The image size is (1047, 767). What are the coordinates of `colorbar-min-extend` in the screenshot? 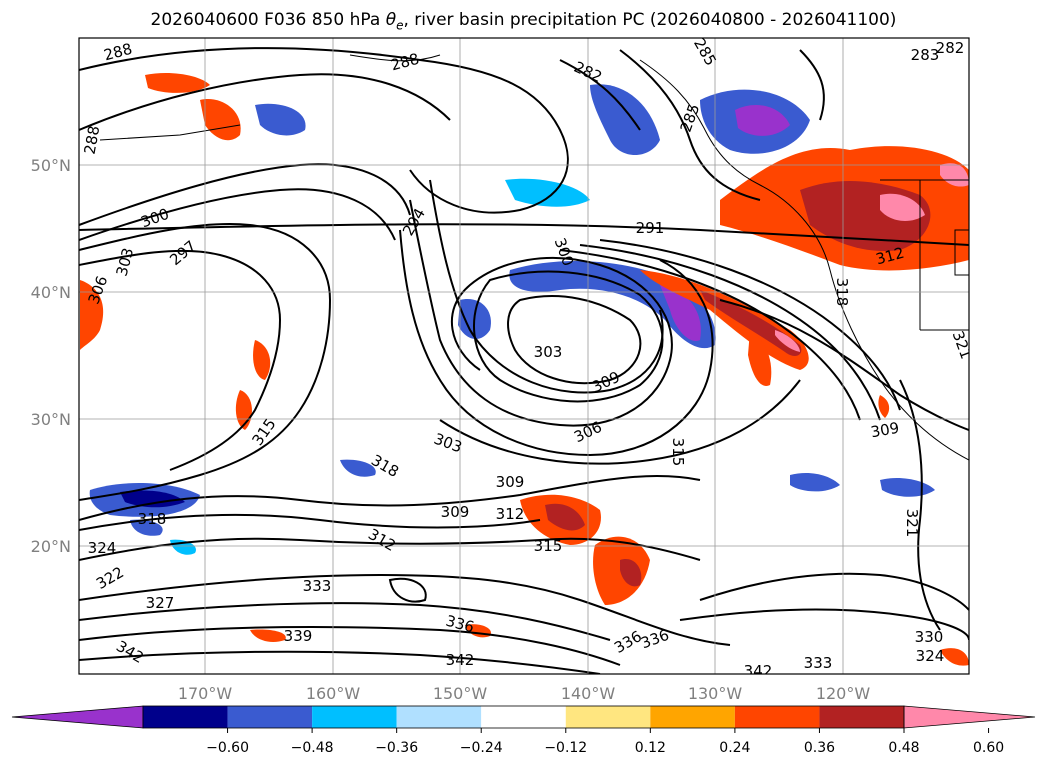 It's located at (77, 717).